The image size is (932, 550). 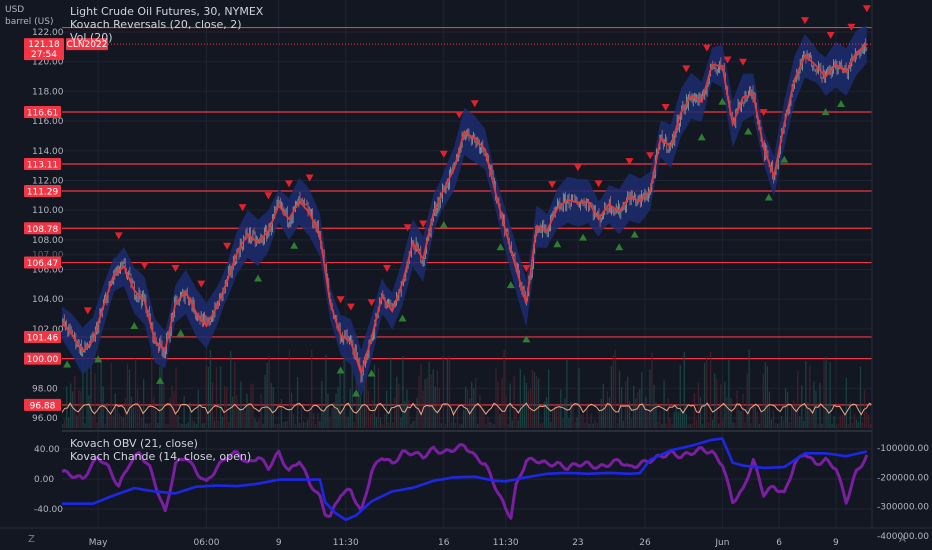 I want to click on legend-chande: Kovach Chande (14, close, open), so click(x=161, y=456).